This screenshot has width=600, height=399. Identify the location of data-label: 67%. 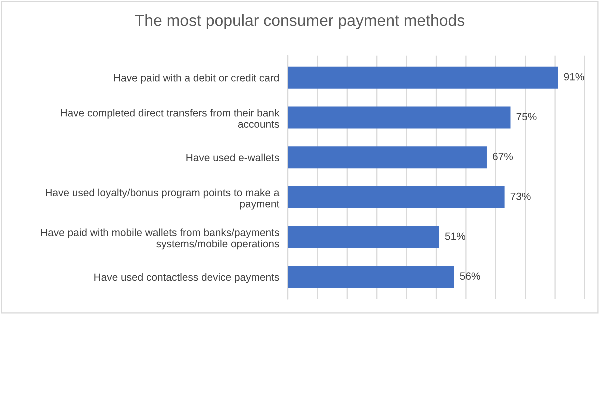
(503, 156).